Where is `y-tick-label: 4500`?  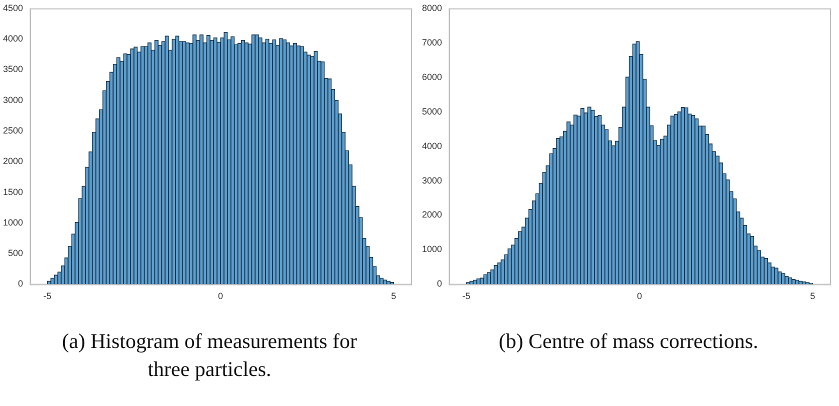
y-tick-label: 4500 is located at coordinates (13, 7).